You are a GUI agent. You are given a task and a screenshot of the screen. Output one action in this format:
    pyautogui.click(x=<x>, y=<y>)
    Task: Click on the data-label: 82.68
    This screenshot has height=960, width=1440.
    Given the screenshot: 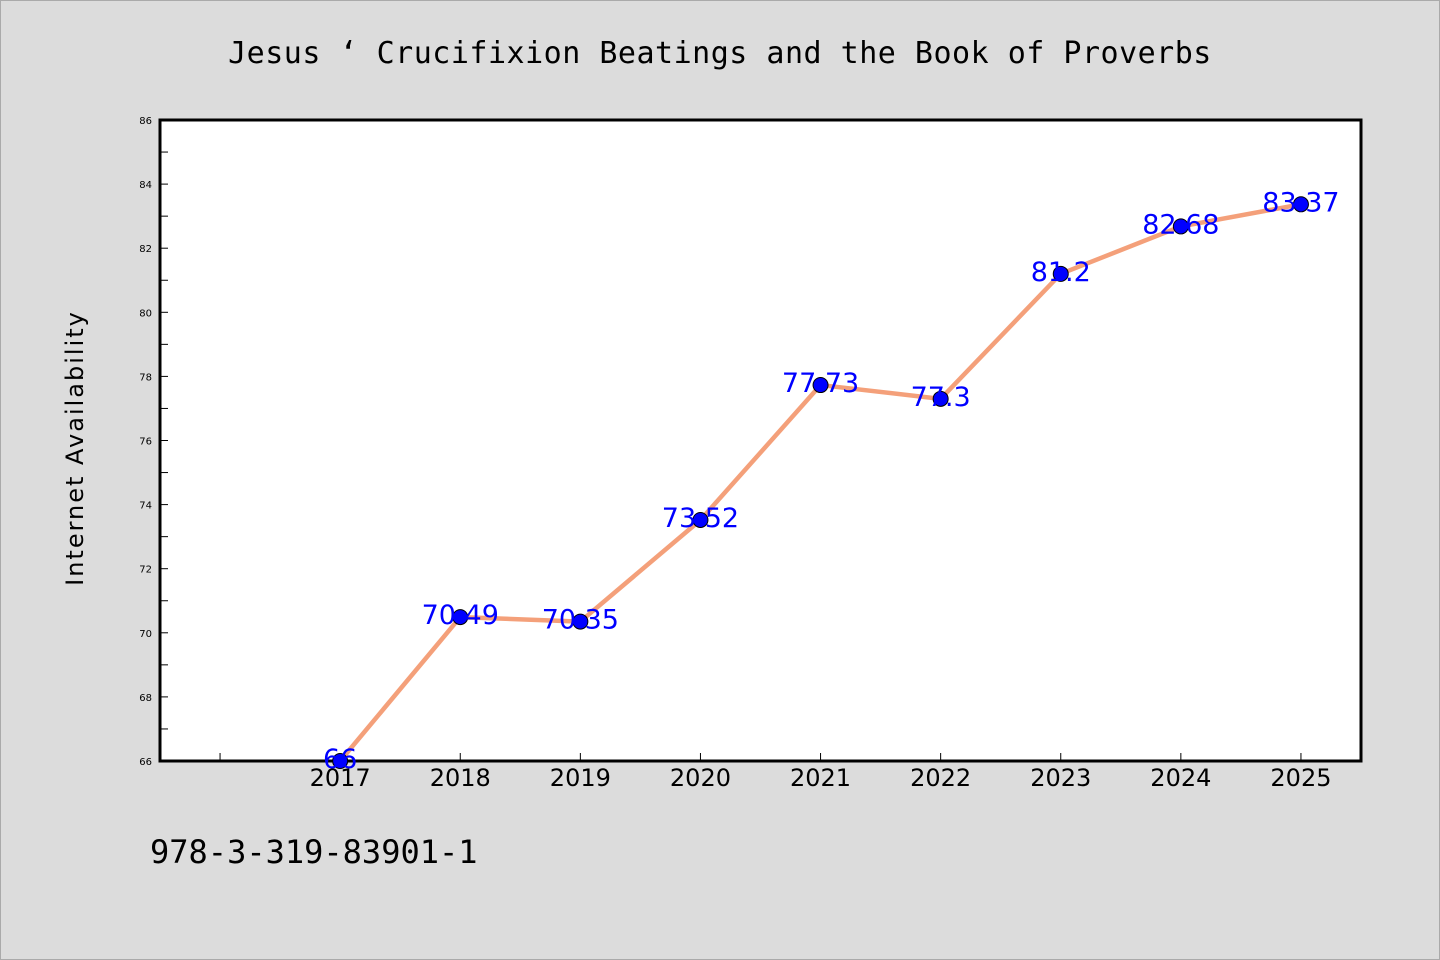 What is the action you would take?
    pyautogui.click(x=1180, y=224)
    